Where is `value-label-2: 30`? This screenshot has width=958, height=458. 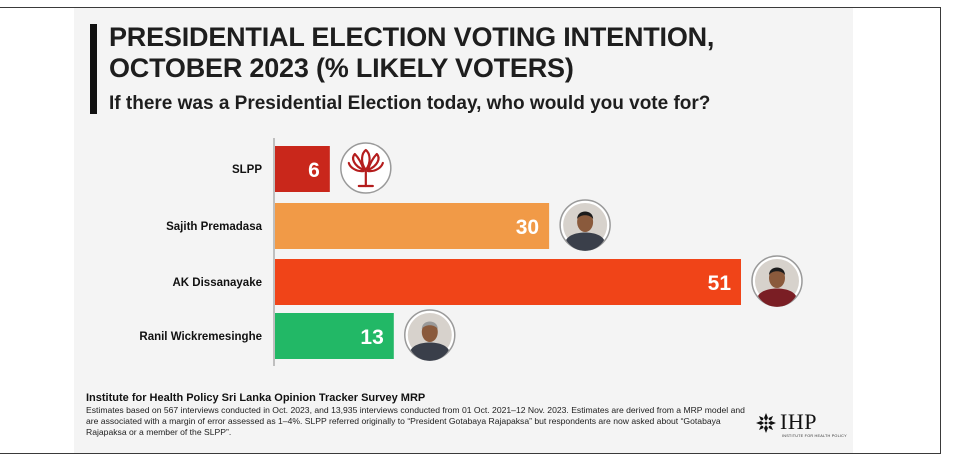
value-label-2: 30 is located at coordinates (527, 227).